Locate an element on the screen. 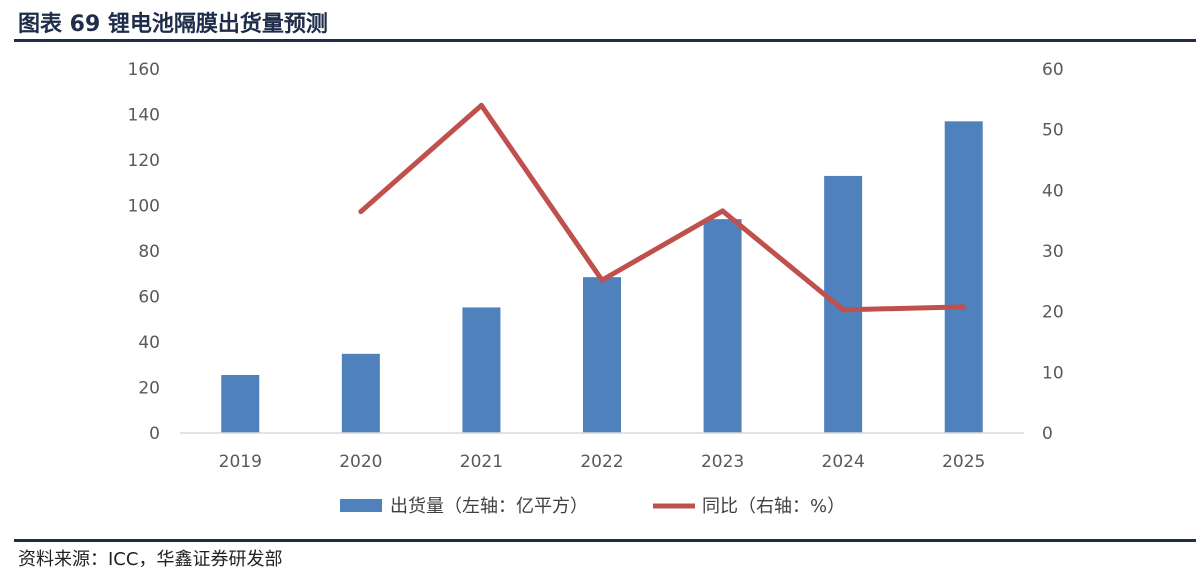 The width and height of the screenshot is (1202, 573). source-note: 资料来源：ICC，华鑫证券研发部 is located at coordinates (150, 559).